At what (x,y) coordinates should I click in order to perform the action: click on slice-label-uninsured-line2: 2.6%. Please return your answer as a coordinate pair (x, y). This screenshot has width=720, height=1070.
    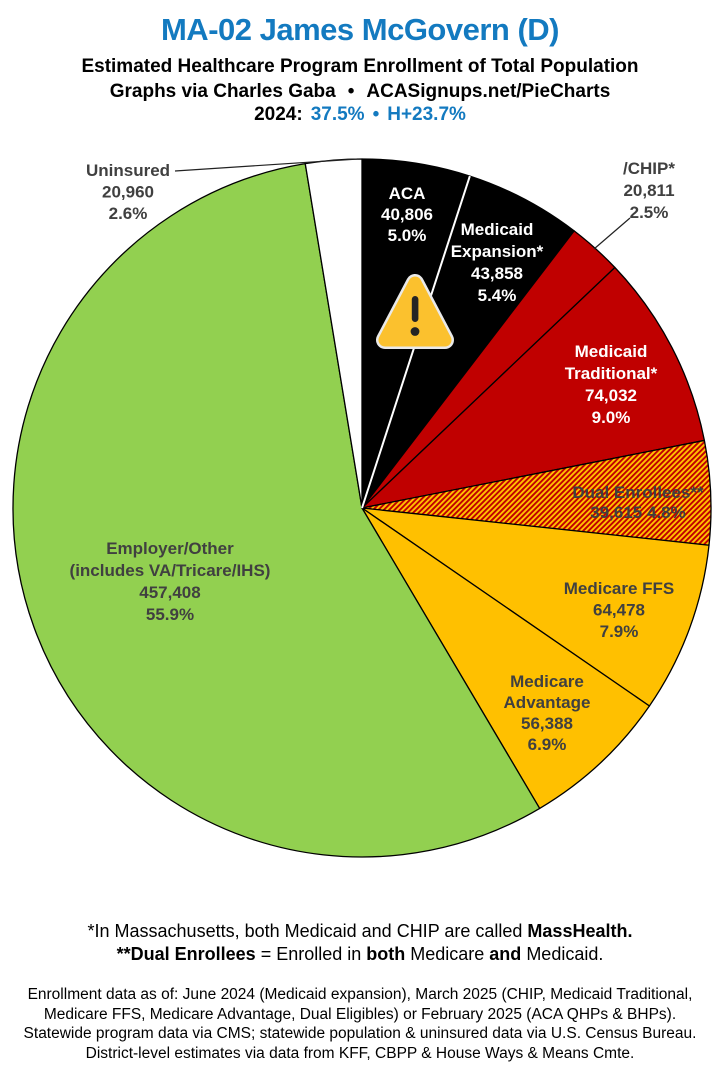
    Looking at the image, I should click on (128, 213).